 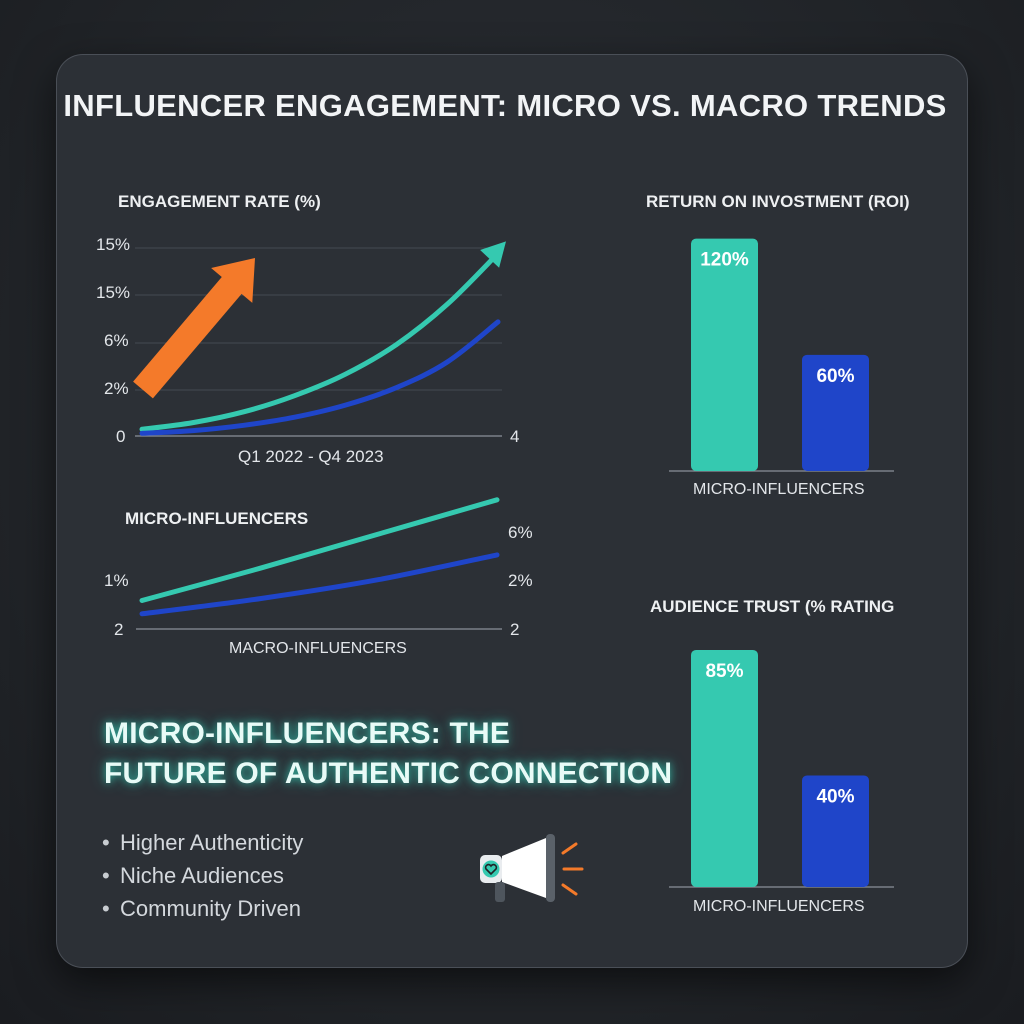 What do you see at coordinates (307, 733) in the screenshot?
I see `headline-line-1: MICRO-INFLUENCERS: THE` at bounding box center [307, 733].